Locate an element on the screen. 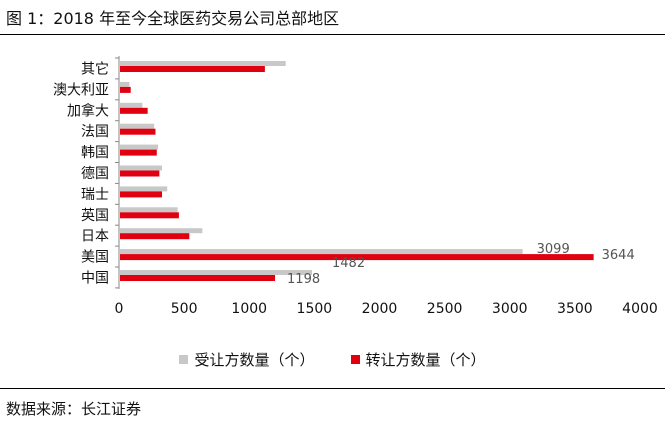 This screenshot has height=421, width=665. figure-source: 数据来源：长江证券 is located at coordinates (74, 409).